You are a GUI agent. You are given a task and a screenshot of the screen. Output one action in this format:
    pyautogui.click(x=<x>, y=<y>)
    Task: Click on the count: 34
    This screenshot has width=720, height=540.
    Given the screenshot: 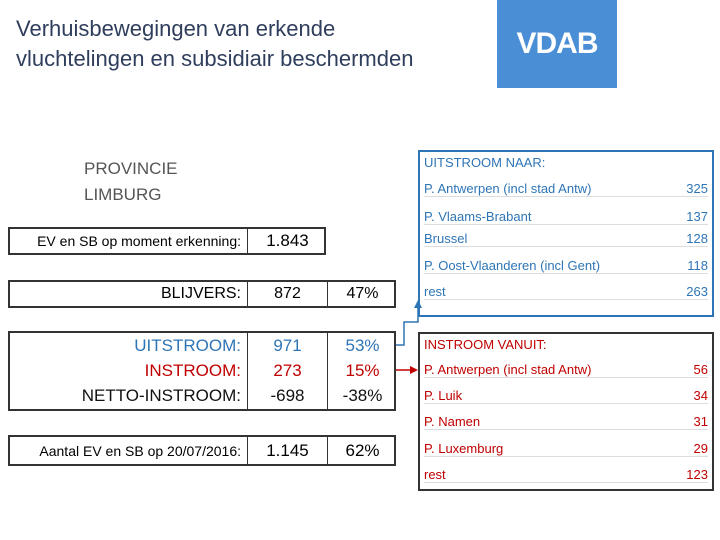 What is the action you would take?
    pyautogui.click(x=700, y=395)
    